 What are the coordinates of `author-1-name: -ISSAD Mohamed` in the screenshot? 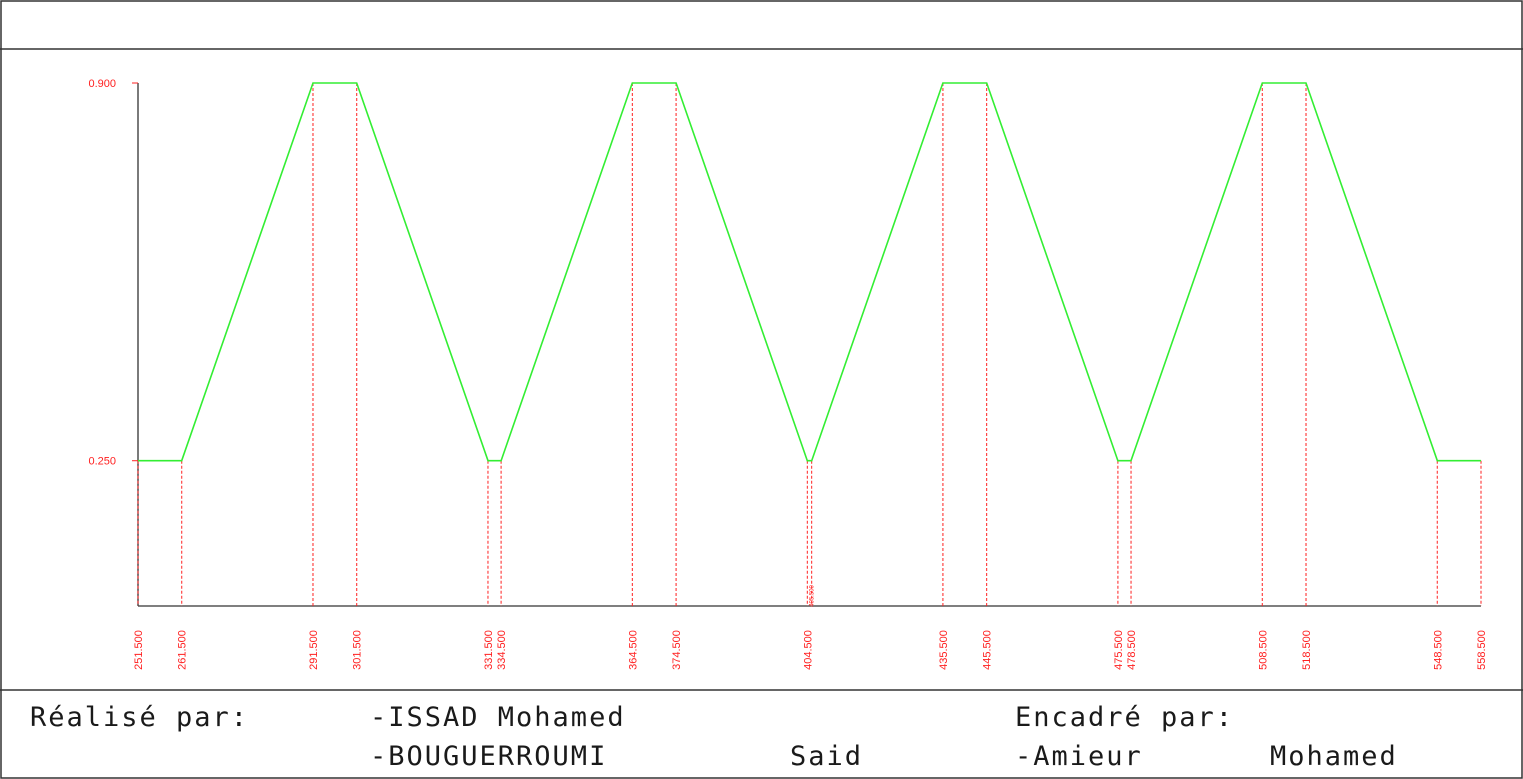 It's located at (498, 717).